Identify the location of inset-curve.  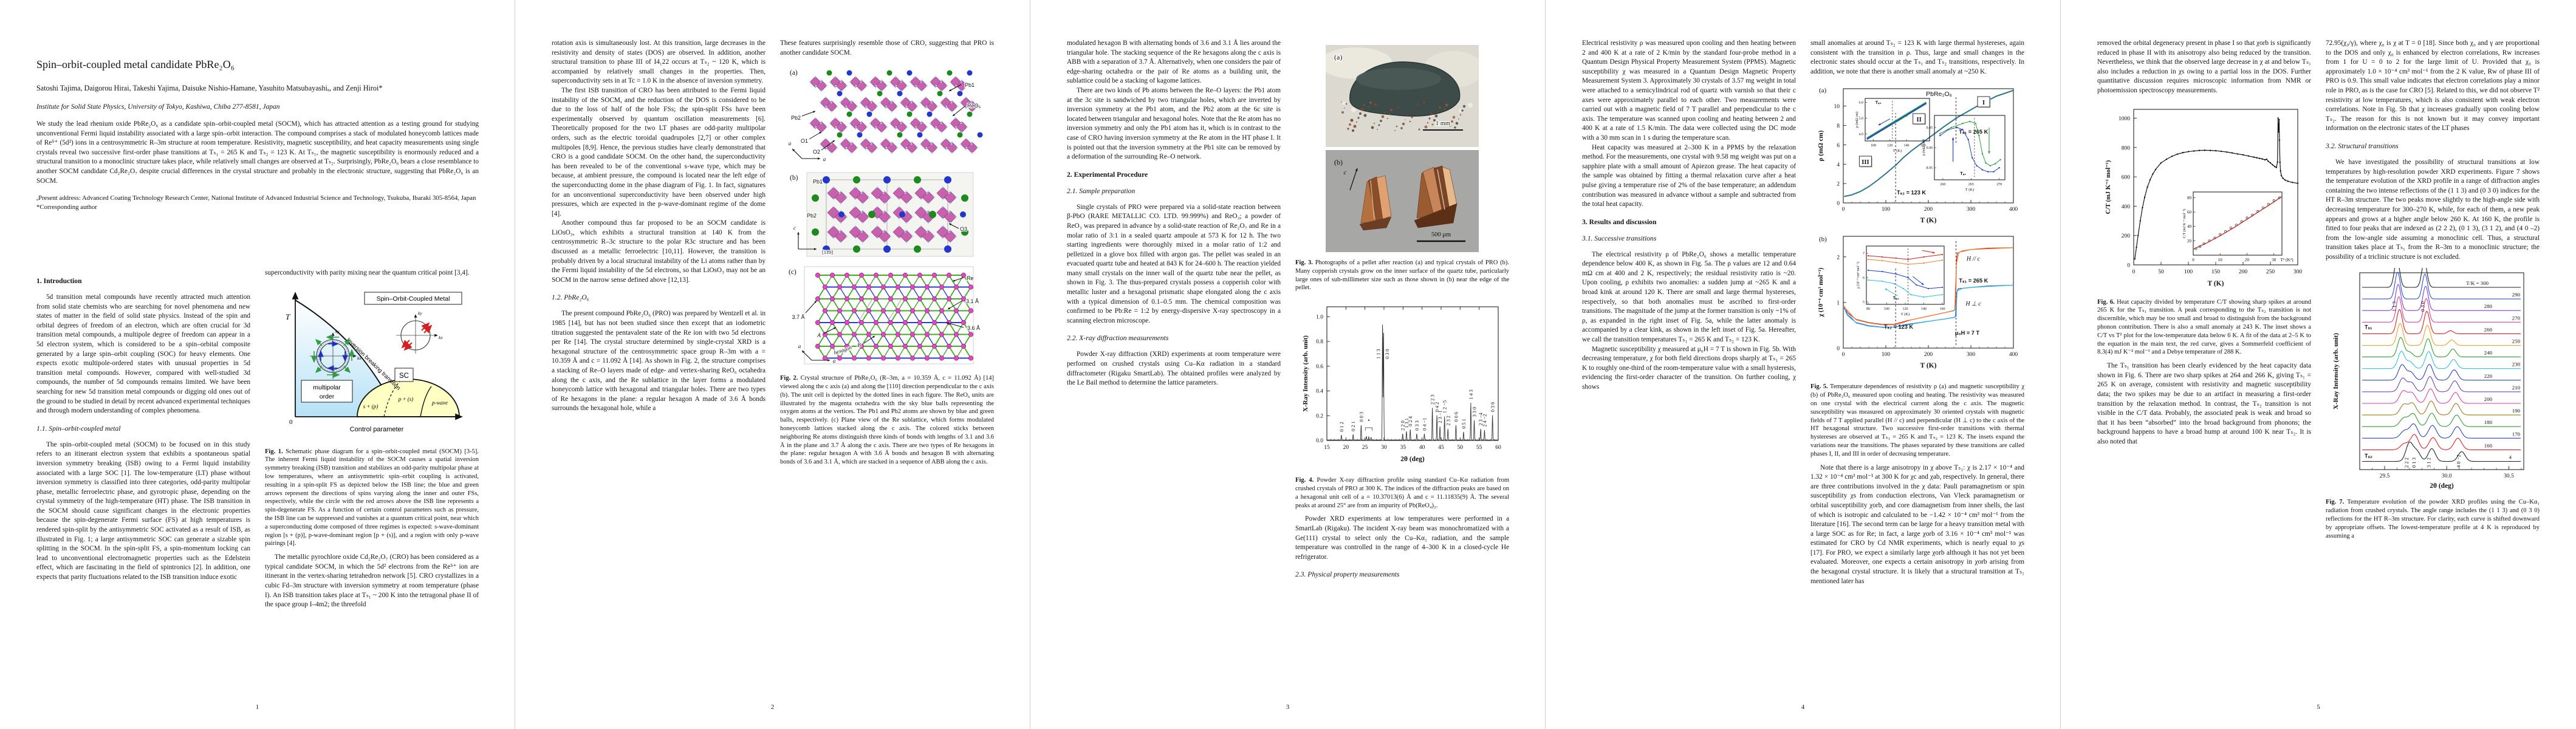
(1905, 280).